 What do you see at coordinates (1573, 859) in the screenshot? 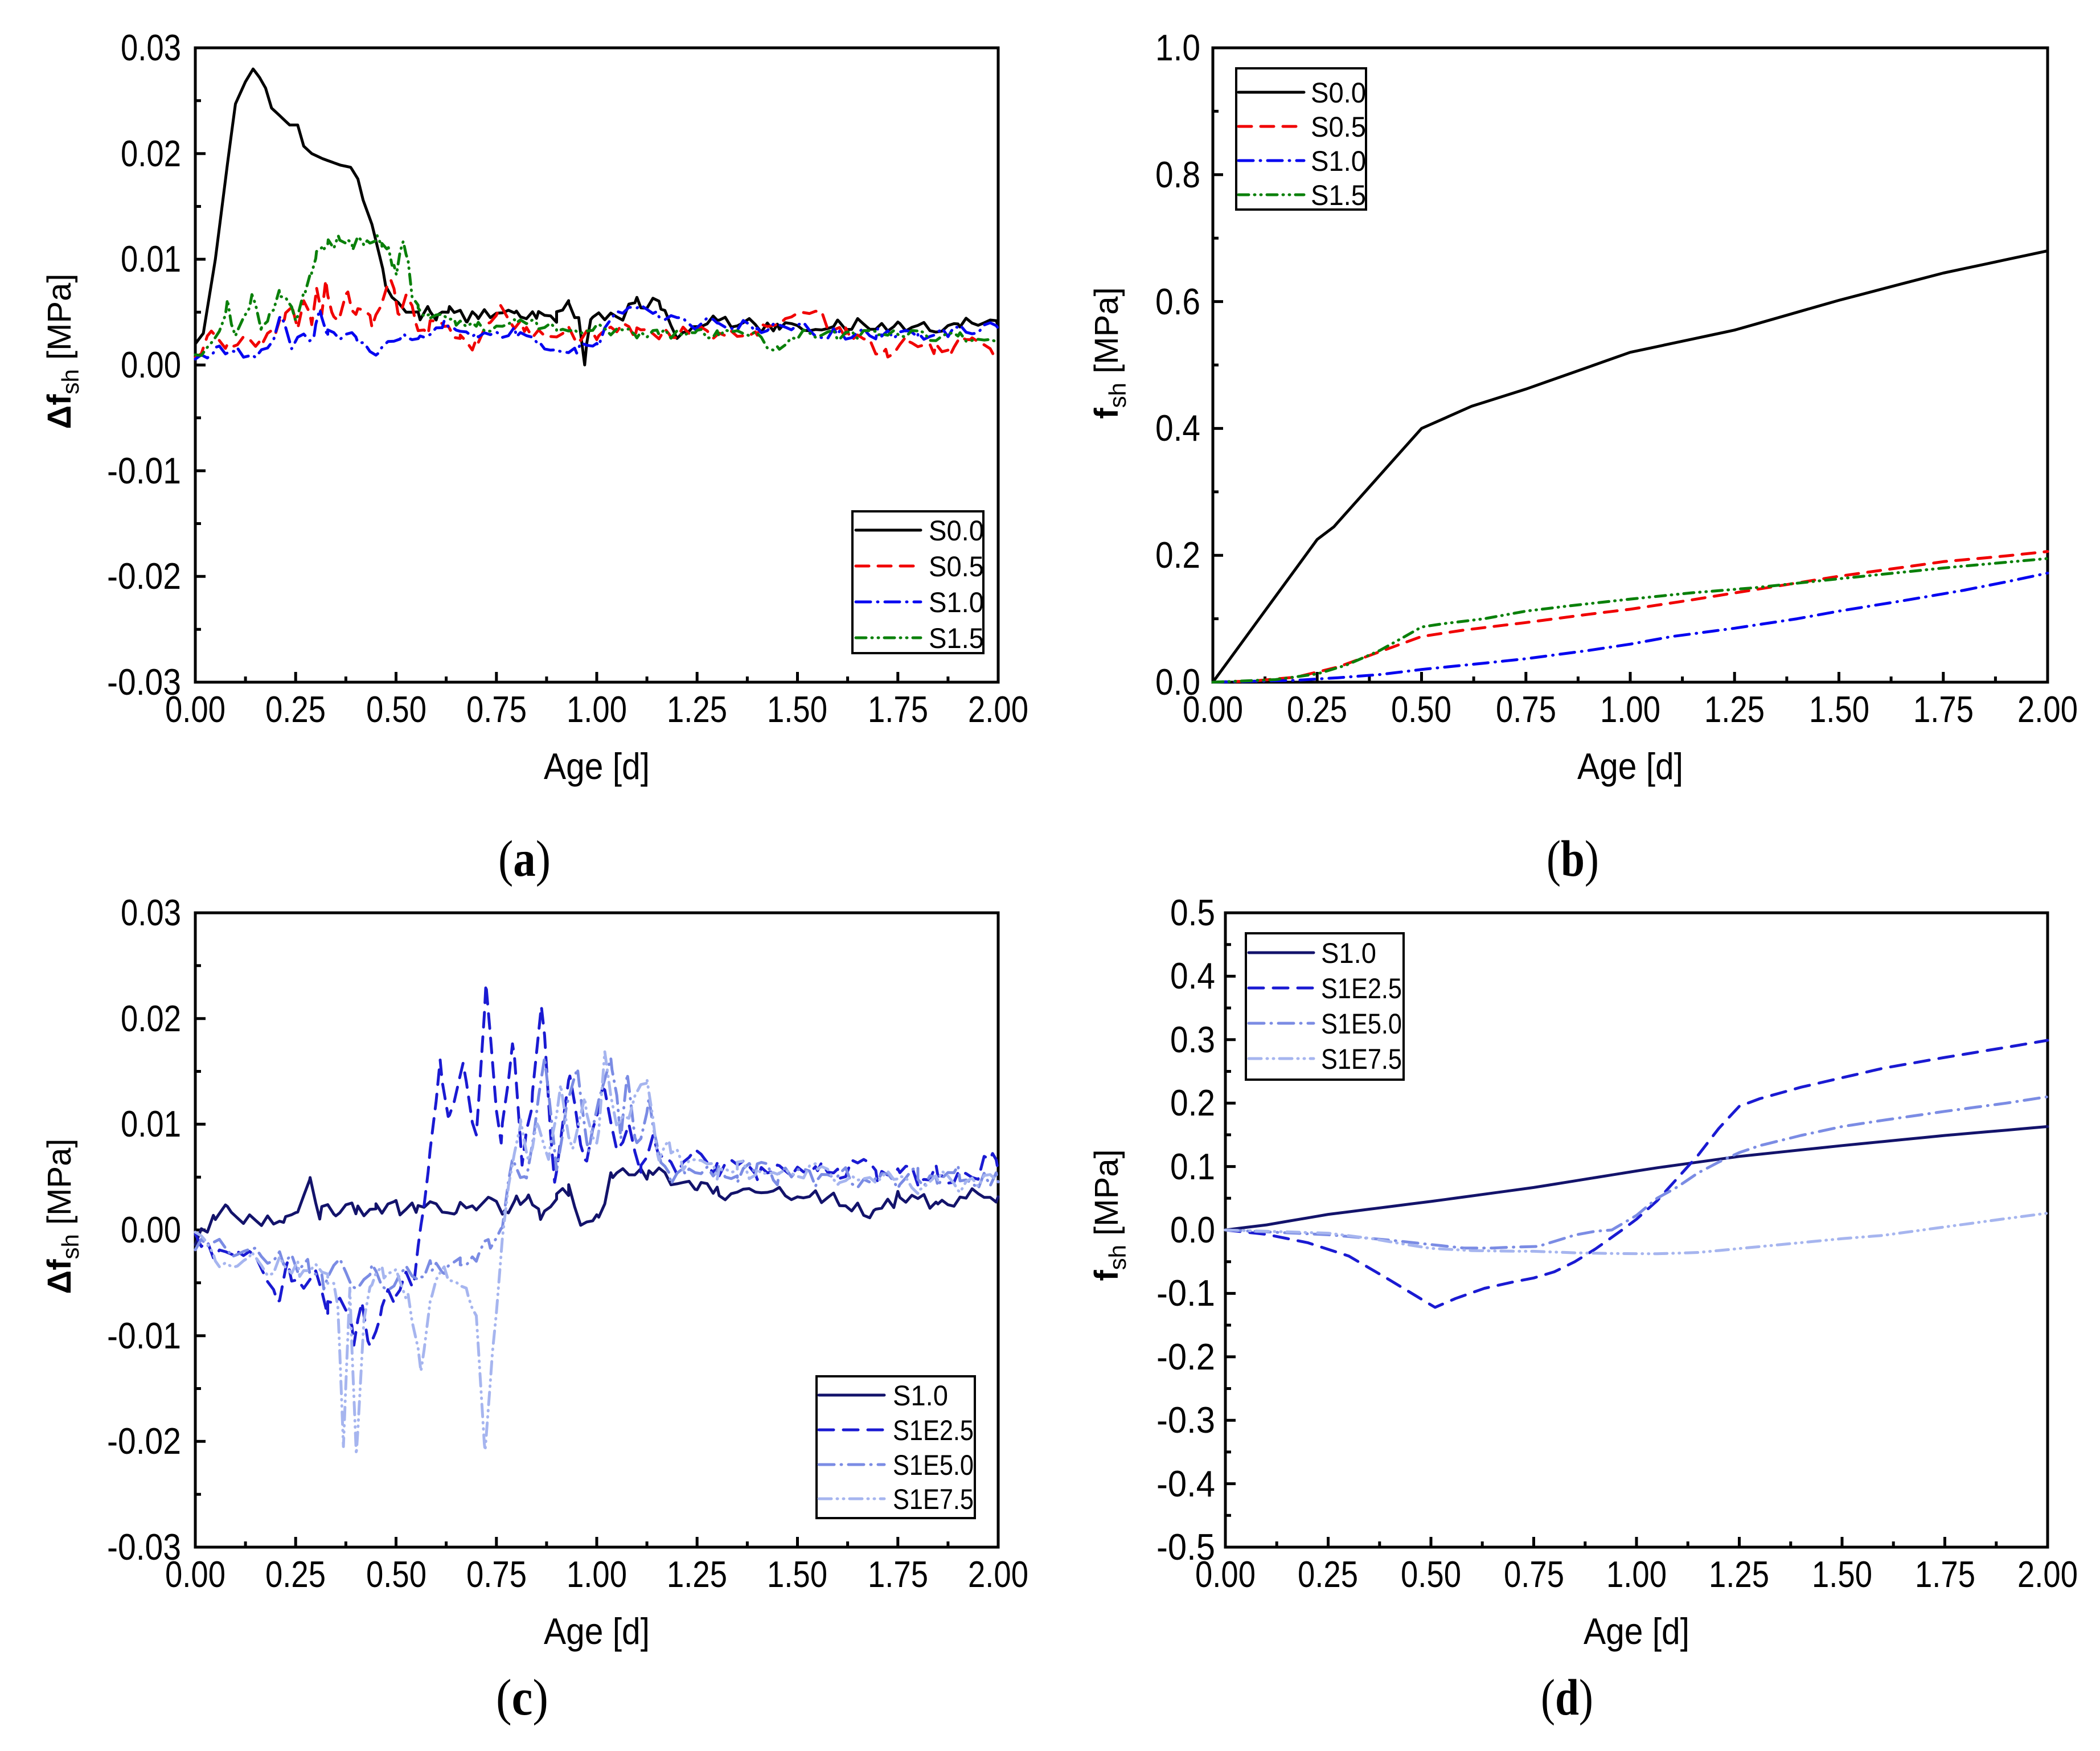
I see `svg-text: (b)` at bounding box center [1573, 859].